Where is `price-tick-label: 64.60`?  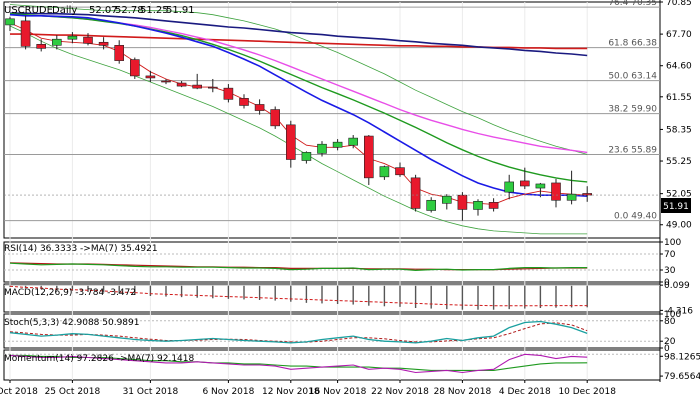
price-tick-label: 64.60 is located at coordinates (679, 67).